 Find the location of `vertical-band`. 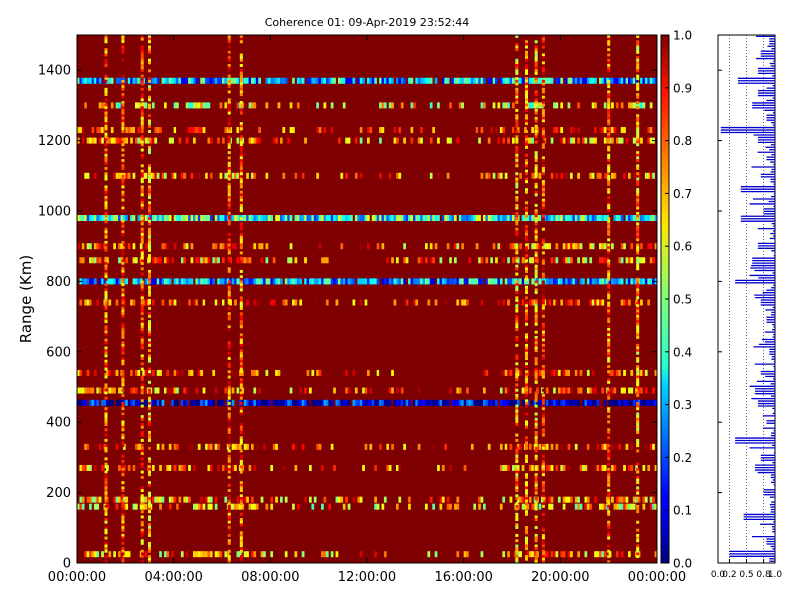

vertical-band is located at coordinates (149, 299).